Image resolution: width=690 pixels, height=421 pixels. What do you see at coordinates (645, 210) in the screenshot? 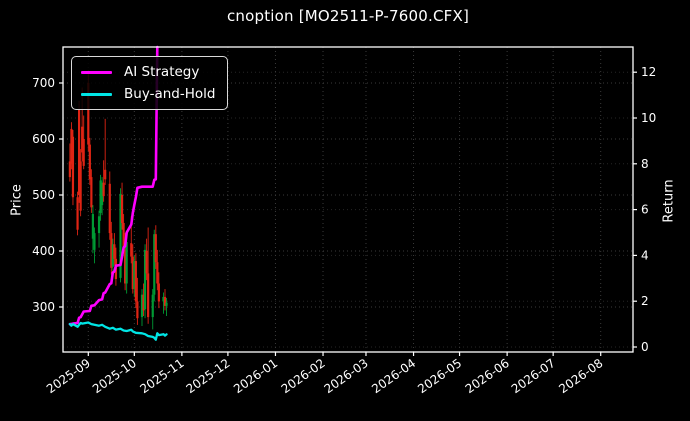
I see `return-tick-label: 6` at bounding box center [645, 210].